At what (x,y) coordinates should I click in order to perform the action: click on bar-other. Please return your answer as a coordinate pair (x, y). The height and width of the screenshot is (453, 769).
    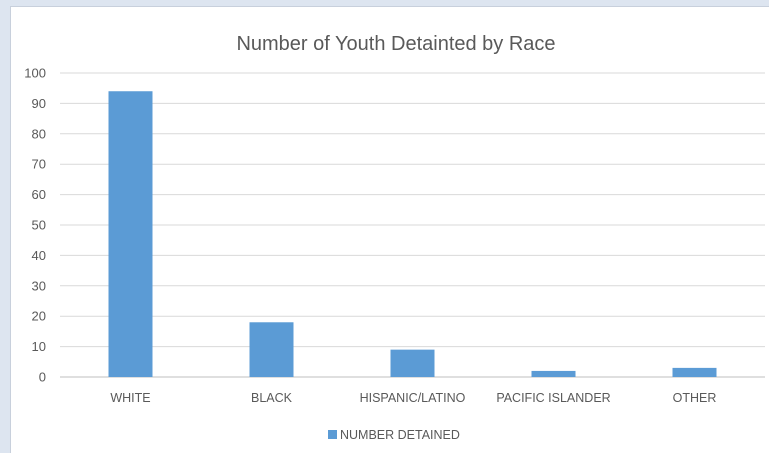
    Looking at the image, I should click on (694, 372).